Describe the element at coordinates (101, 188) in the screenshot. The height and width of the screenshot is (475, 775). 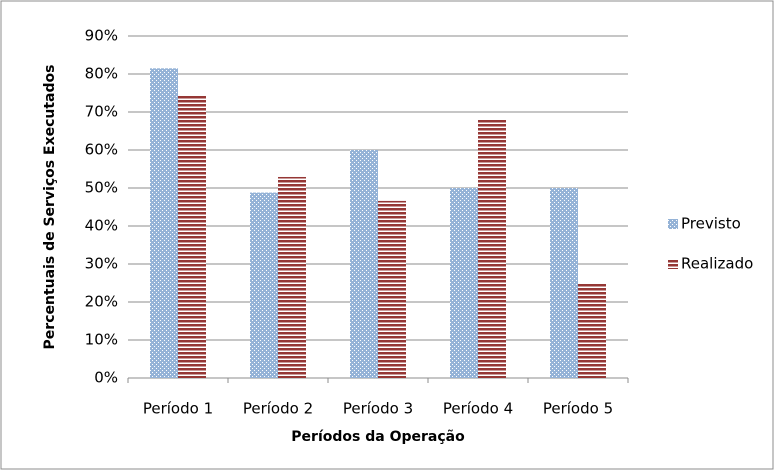
I see `y-tick-label: 50%` at that location.